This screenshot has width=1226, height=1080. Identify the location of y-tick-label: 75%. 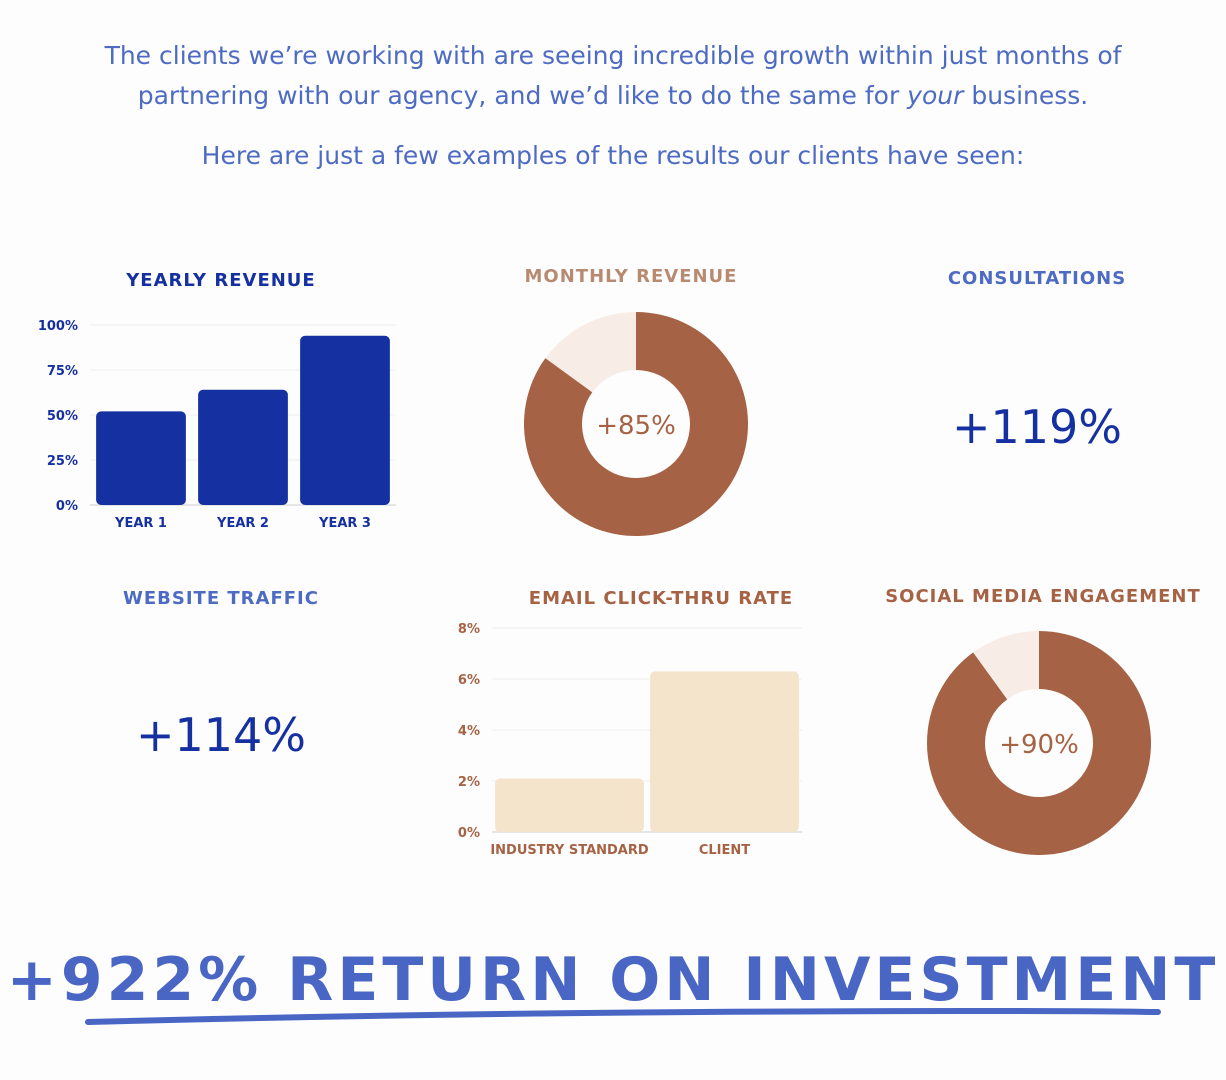
(62, 371).